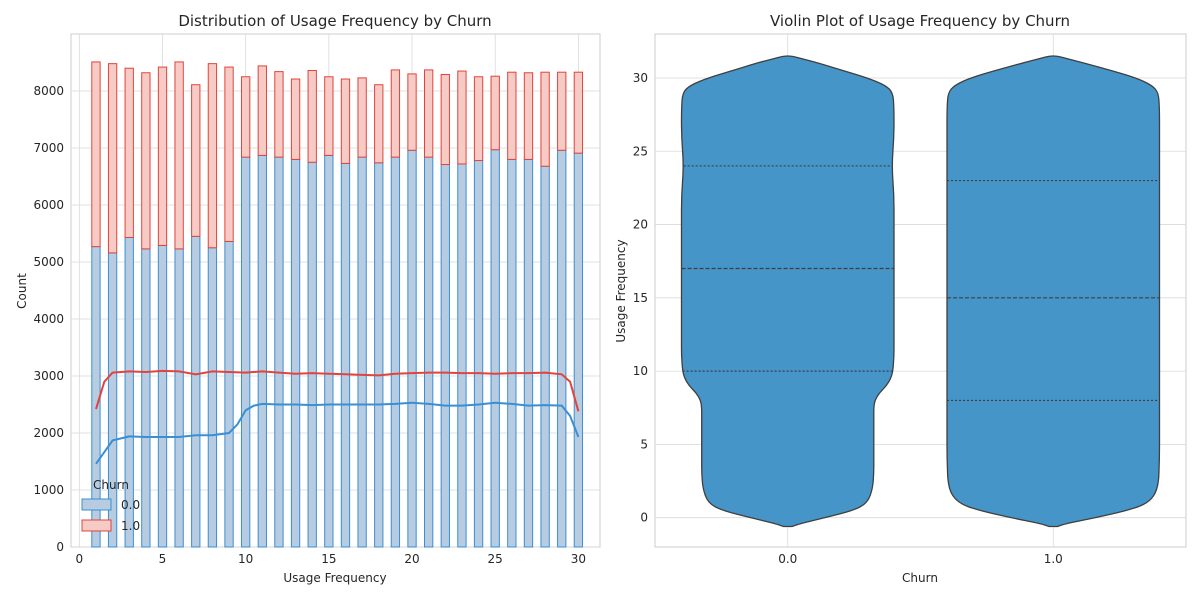 This screenshot has height=600, width=1200. What do you see at coordinates (920, 559) in the screenshot?
I see `violin-x-ticks: 0.0 1.0` at bounding box center [920, 559].